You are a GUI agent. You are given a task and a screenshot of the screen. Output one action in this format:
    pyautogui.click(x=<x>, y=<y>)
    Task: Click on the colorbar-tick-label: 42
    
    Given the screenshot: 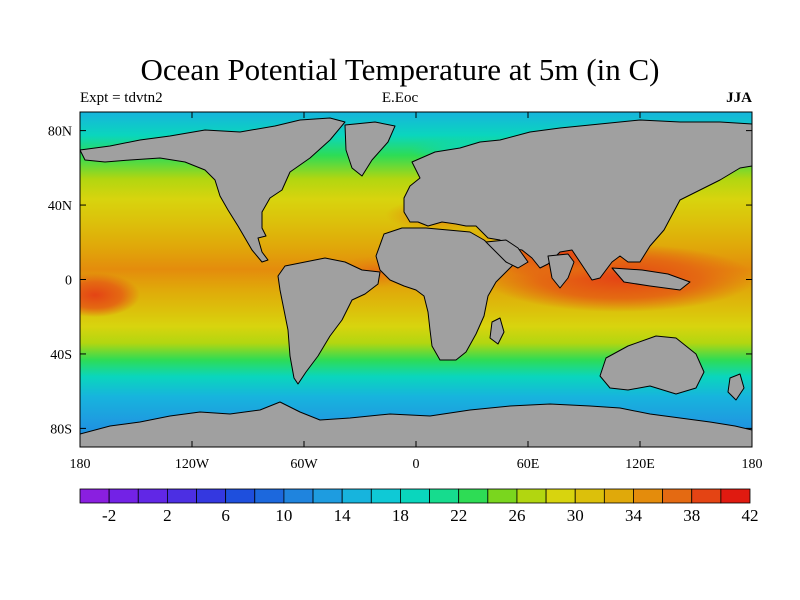 What is the action you would take?
    pyautogui.click(x=750, y=515)
    